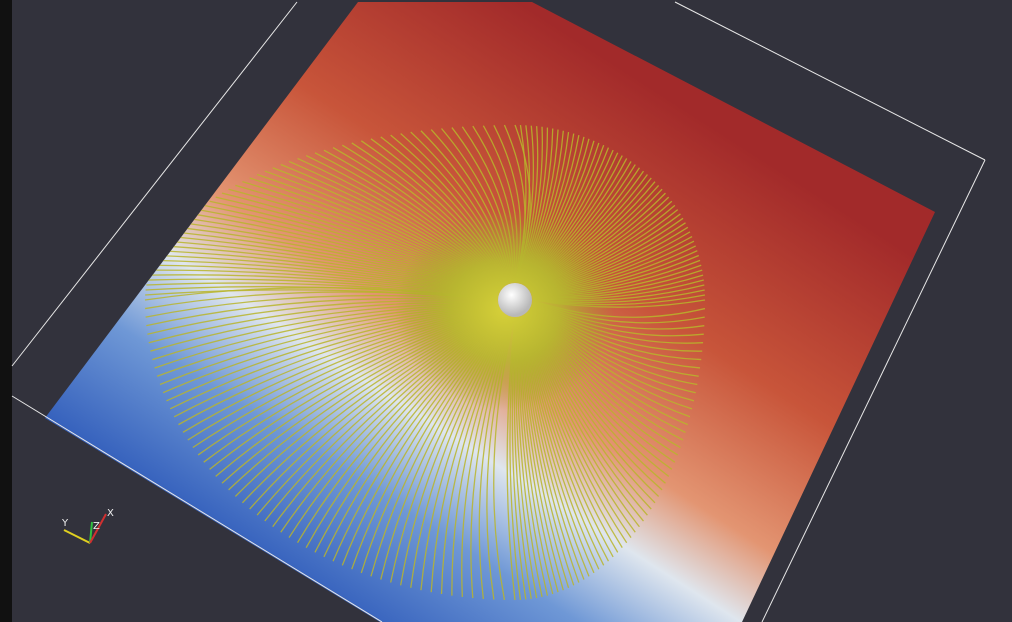  Describe the element at coordinates (6, 311) in the screenshot. I see `left-border` at that location.